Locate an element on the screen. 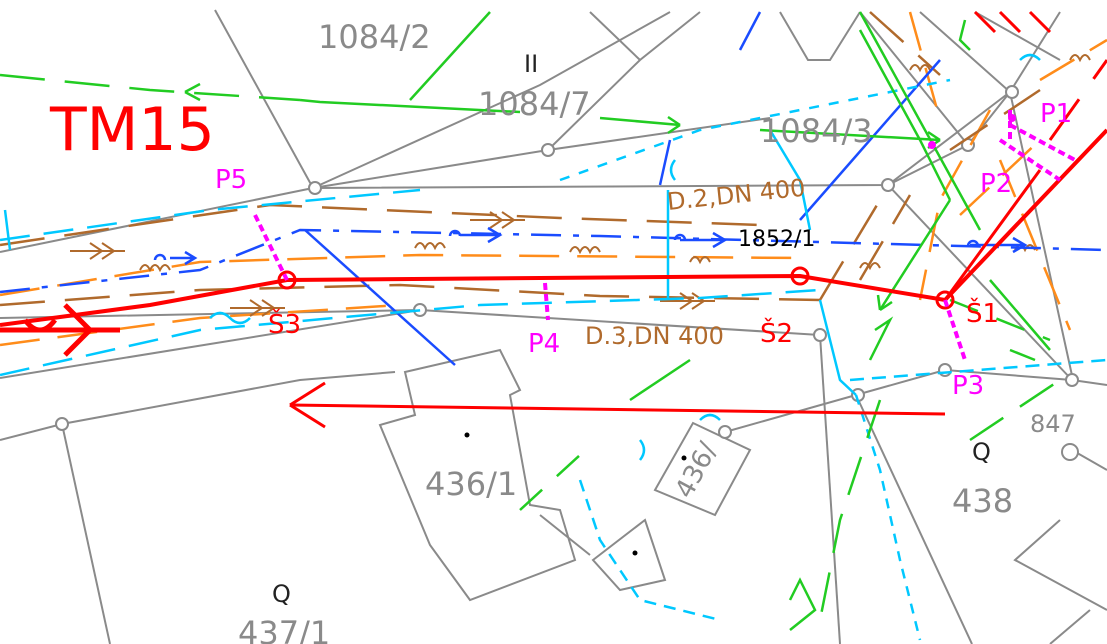 This screenshot has width=1107, height=644. land-symbol-q2: Q is located at coordinates (281, 594).